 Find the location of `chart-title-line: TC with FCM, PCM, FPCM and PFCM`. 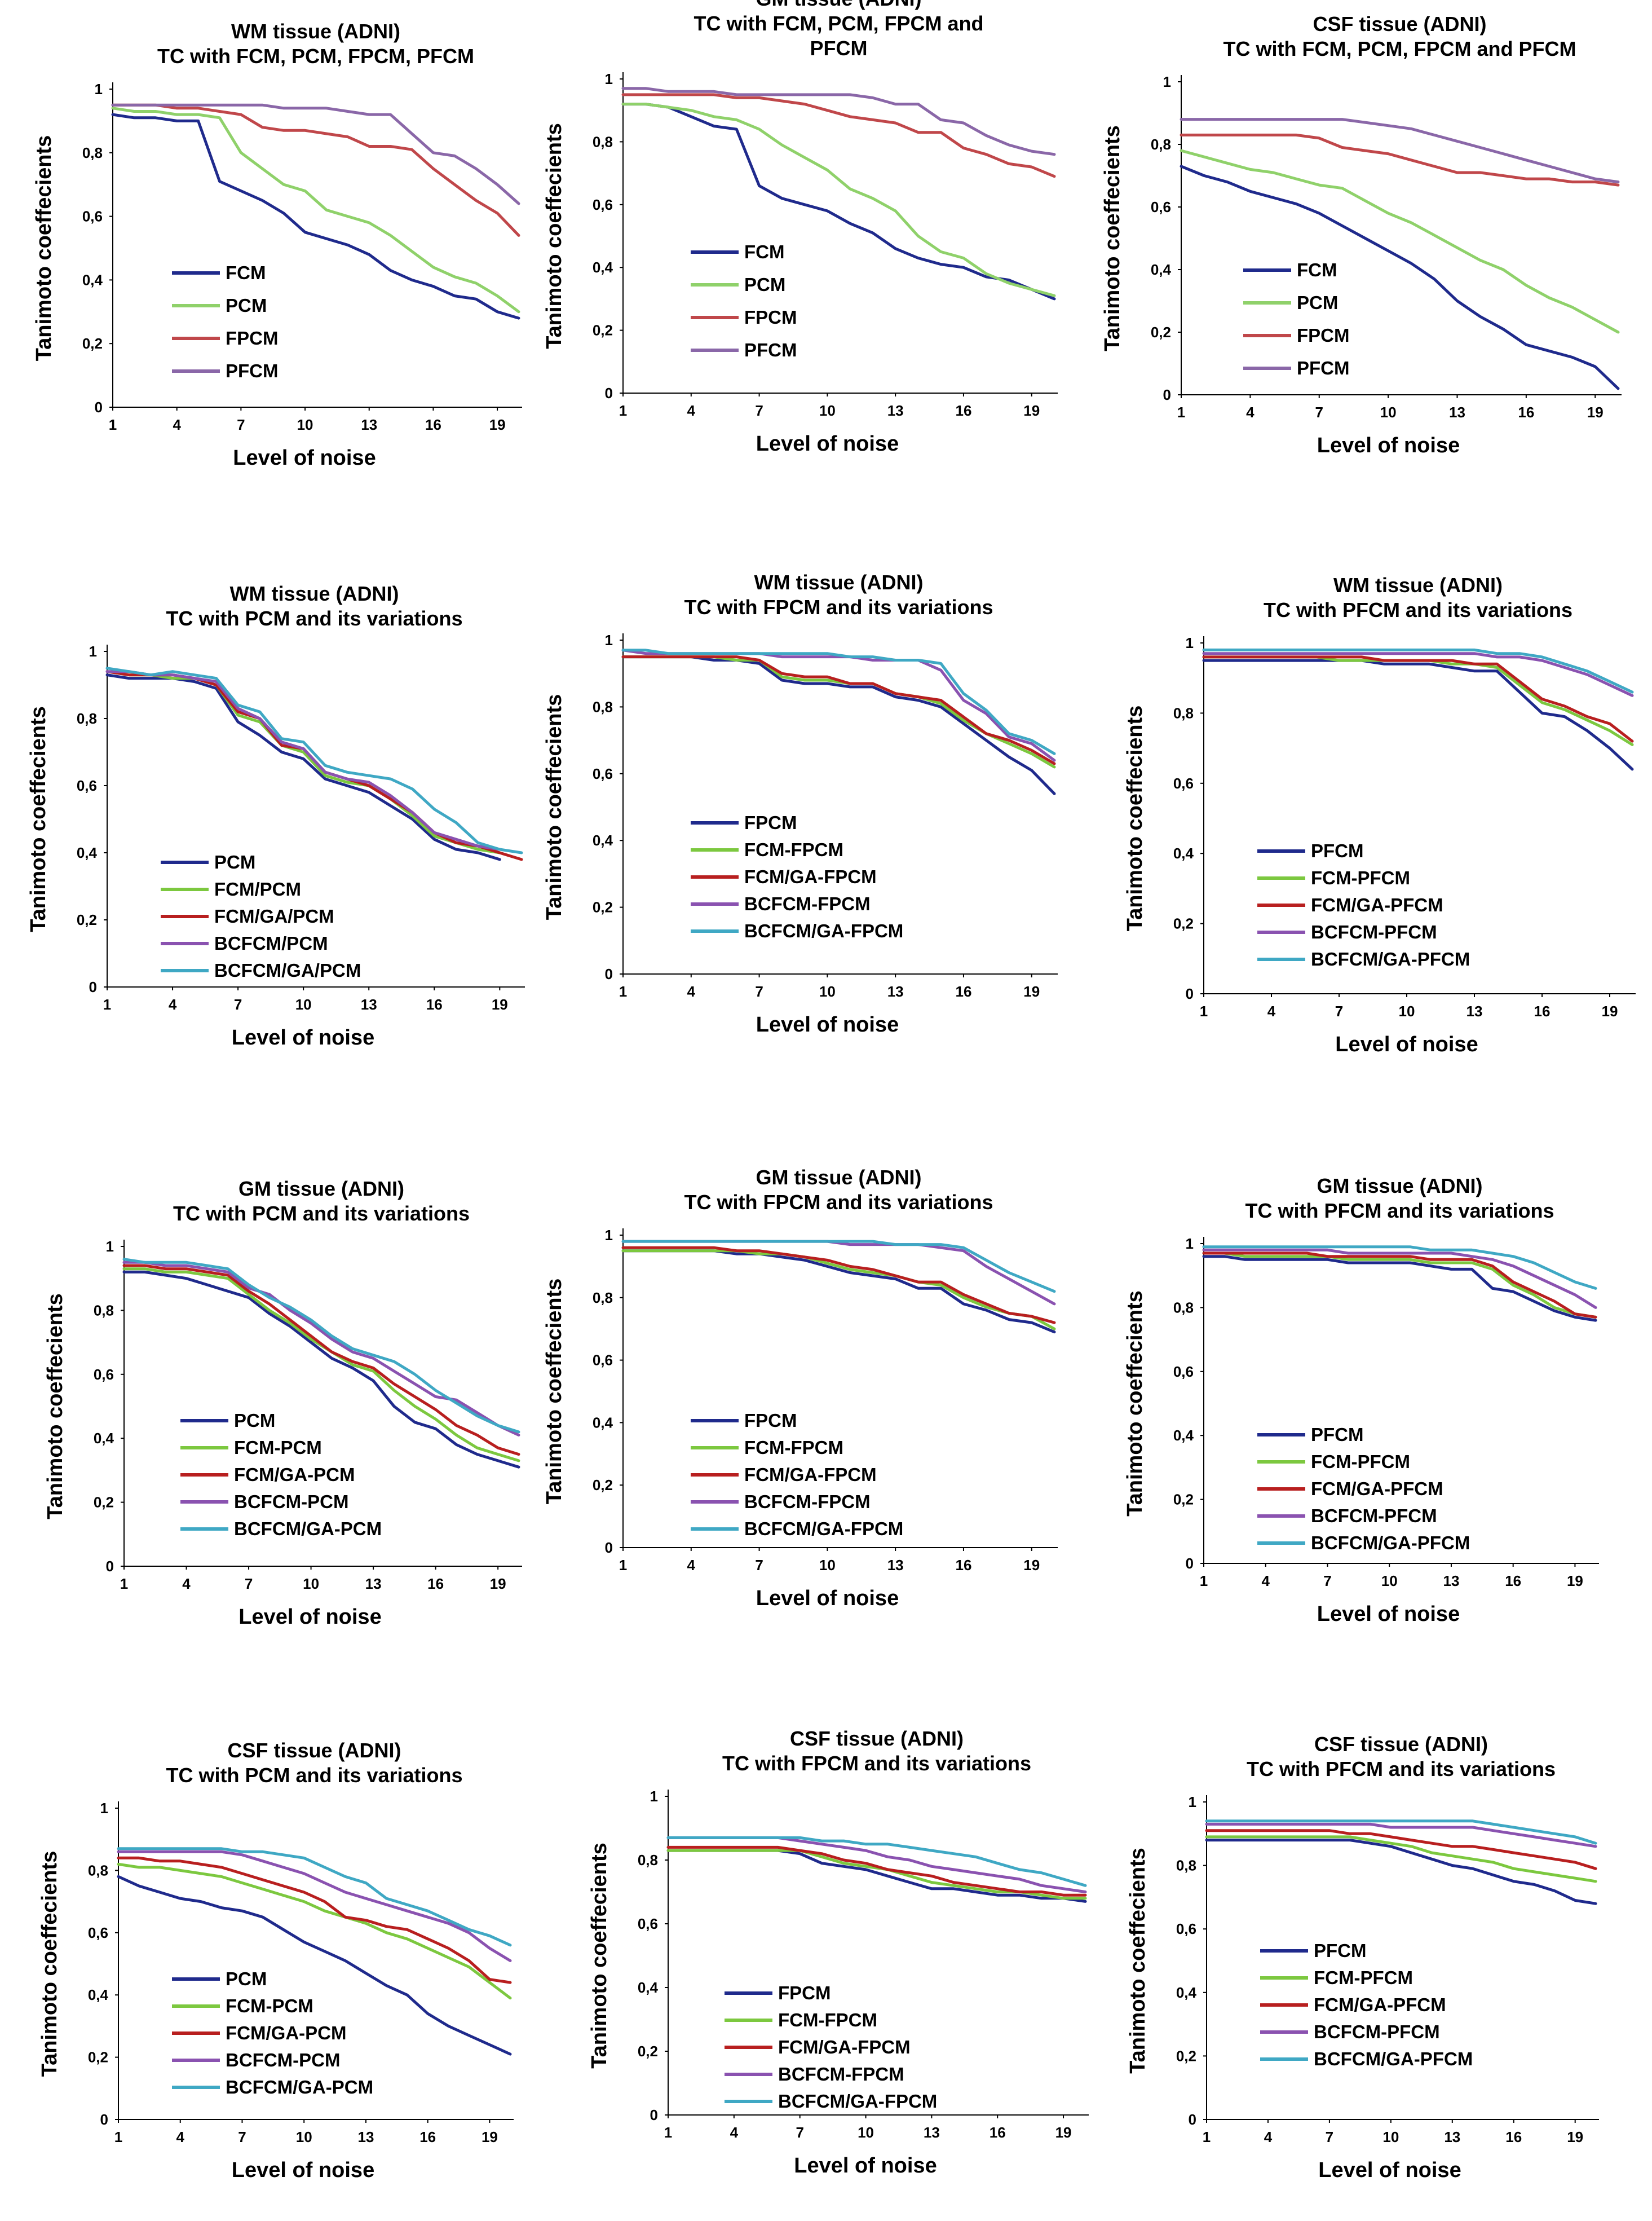

chart-title-line: TC with FCM, PCM, FPCM and PFCM is located at coordinates (1399, 48).